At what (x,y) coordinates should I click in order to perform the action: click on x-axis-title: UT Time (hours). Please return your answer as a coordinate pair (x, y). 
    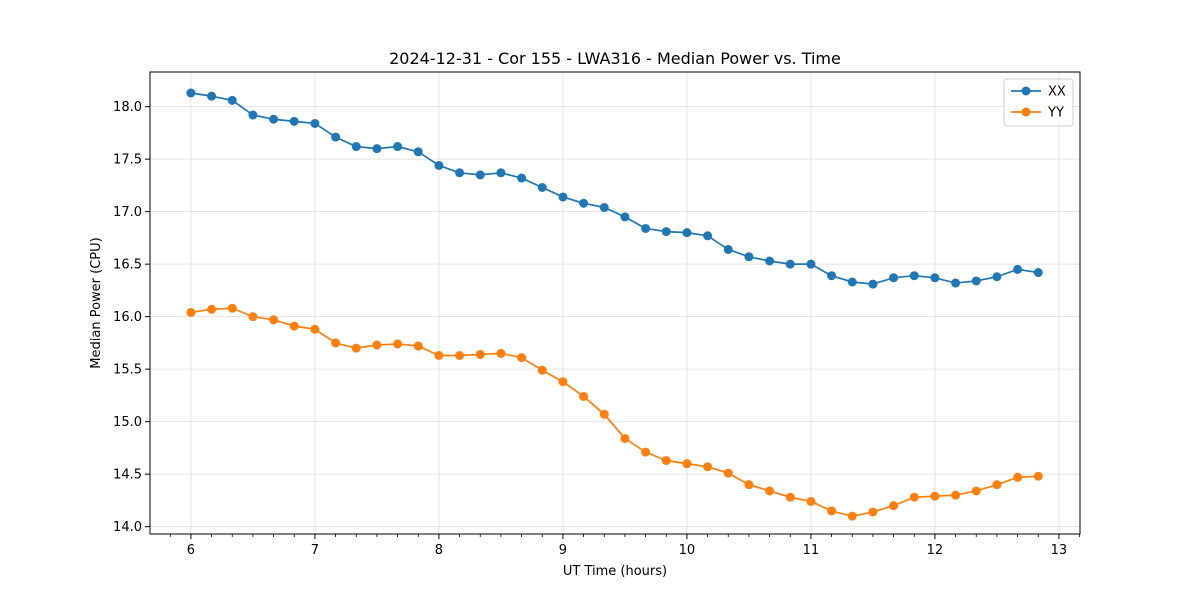
    Looking at the image, I should click on (615, 571).